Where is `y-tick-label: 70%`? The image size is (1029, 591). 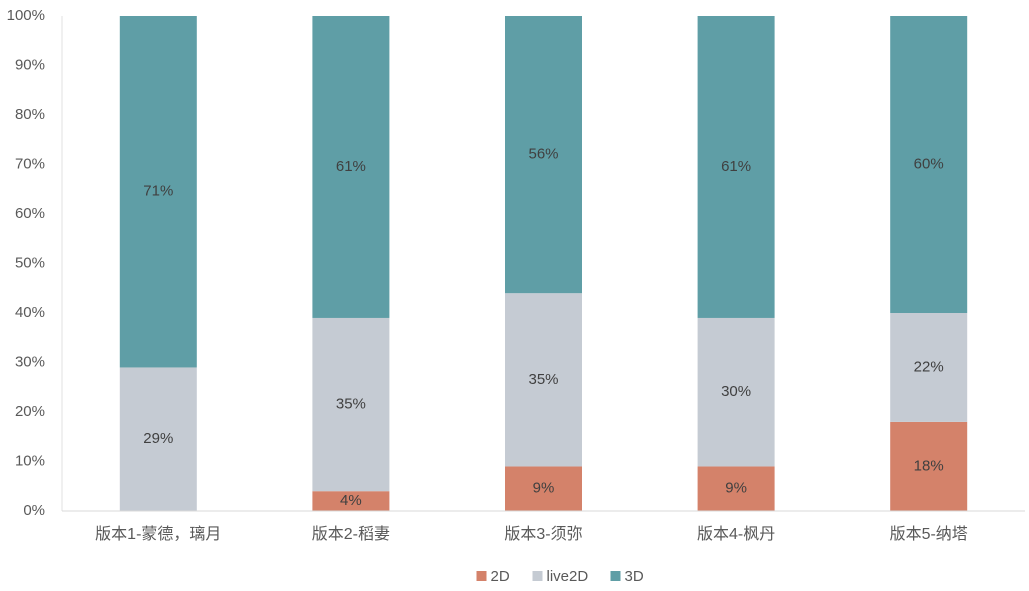 y-tick-label: 70% is located at coordinates (30, 163).